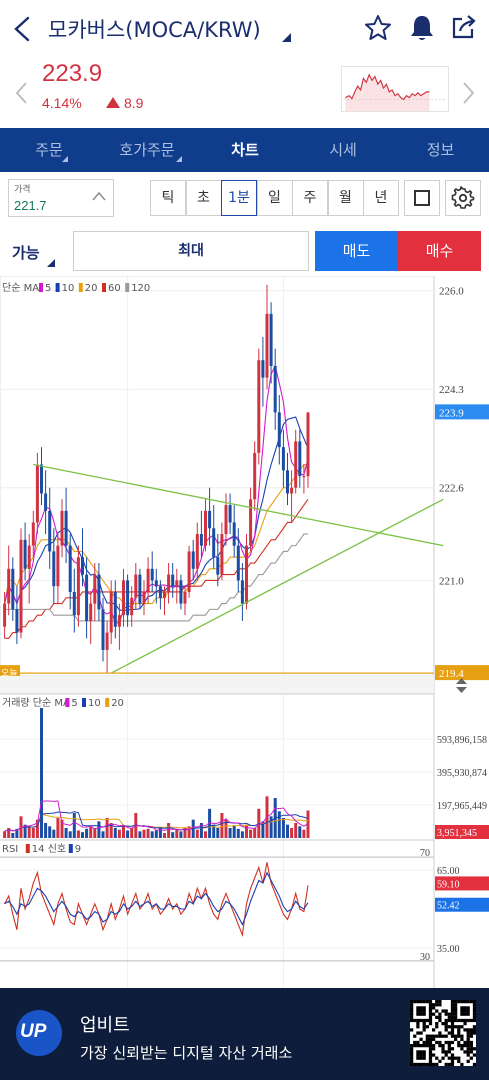  Describe the element at coordinates (310, 198) in the screenshot. I see `timeframe-4: 주` at that location.